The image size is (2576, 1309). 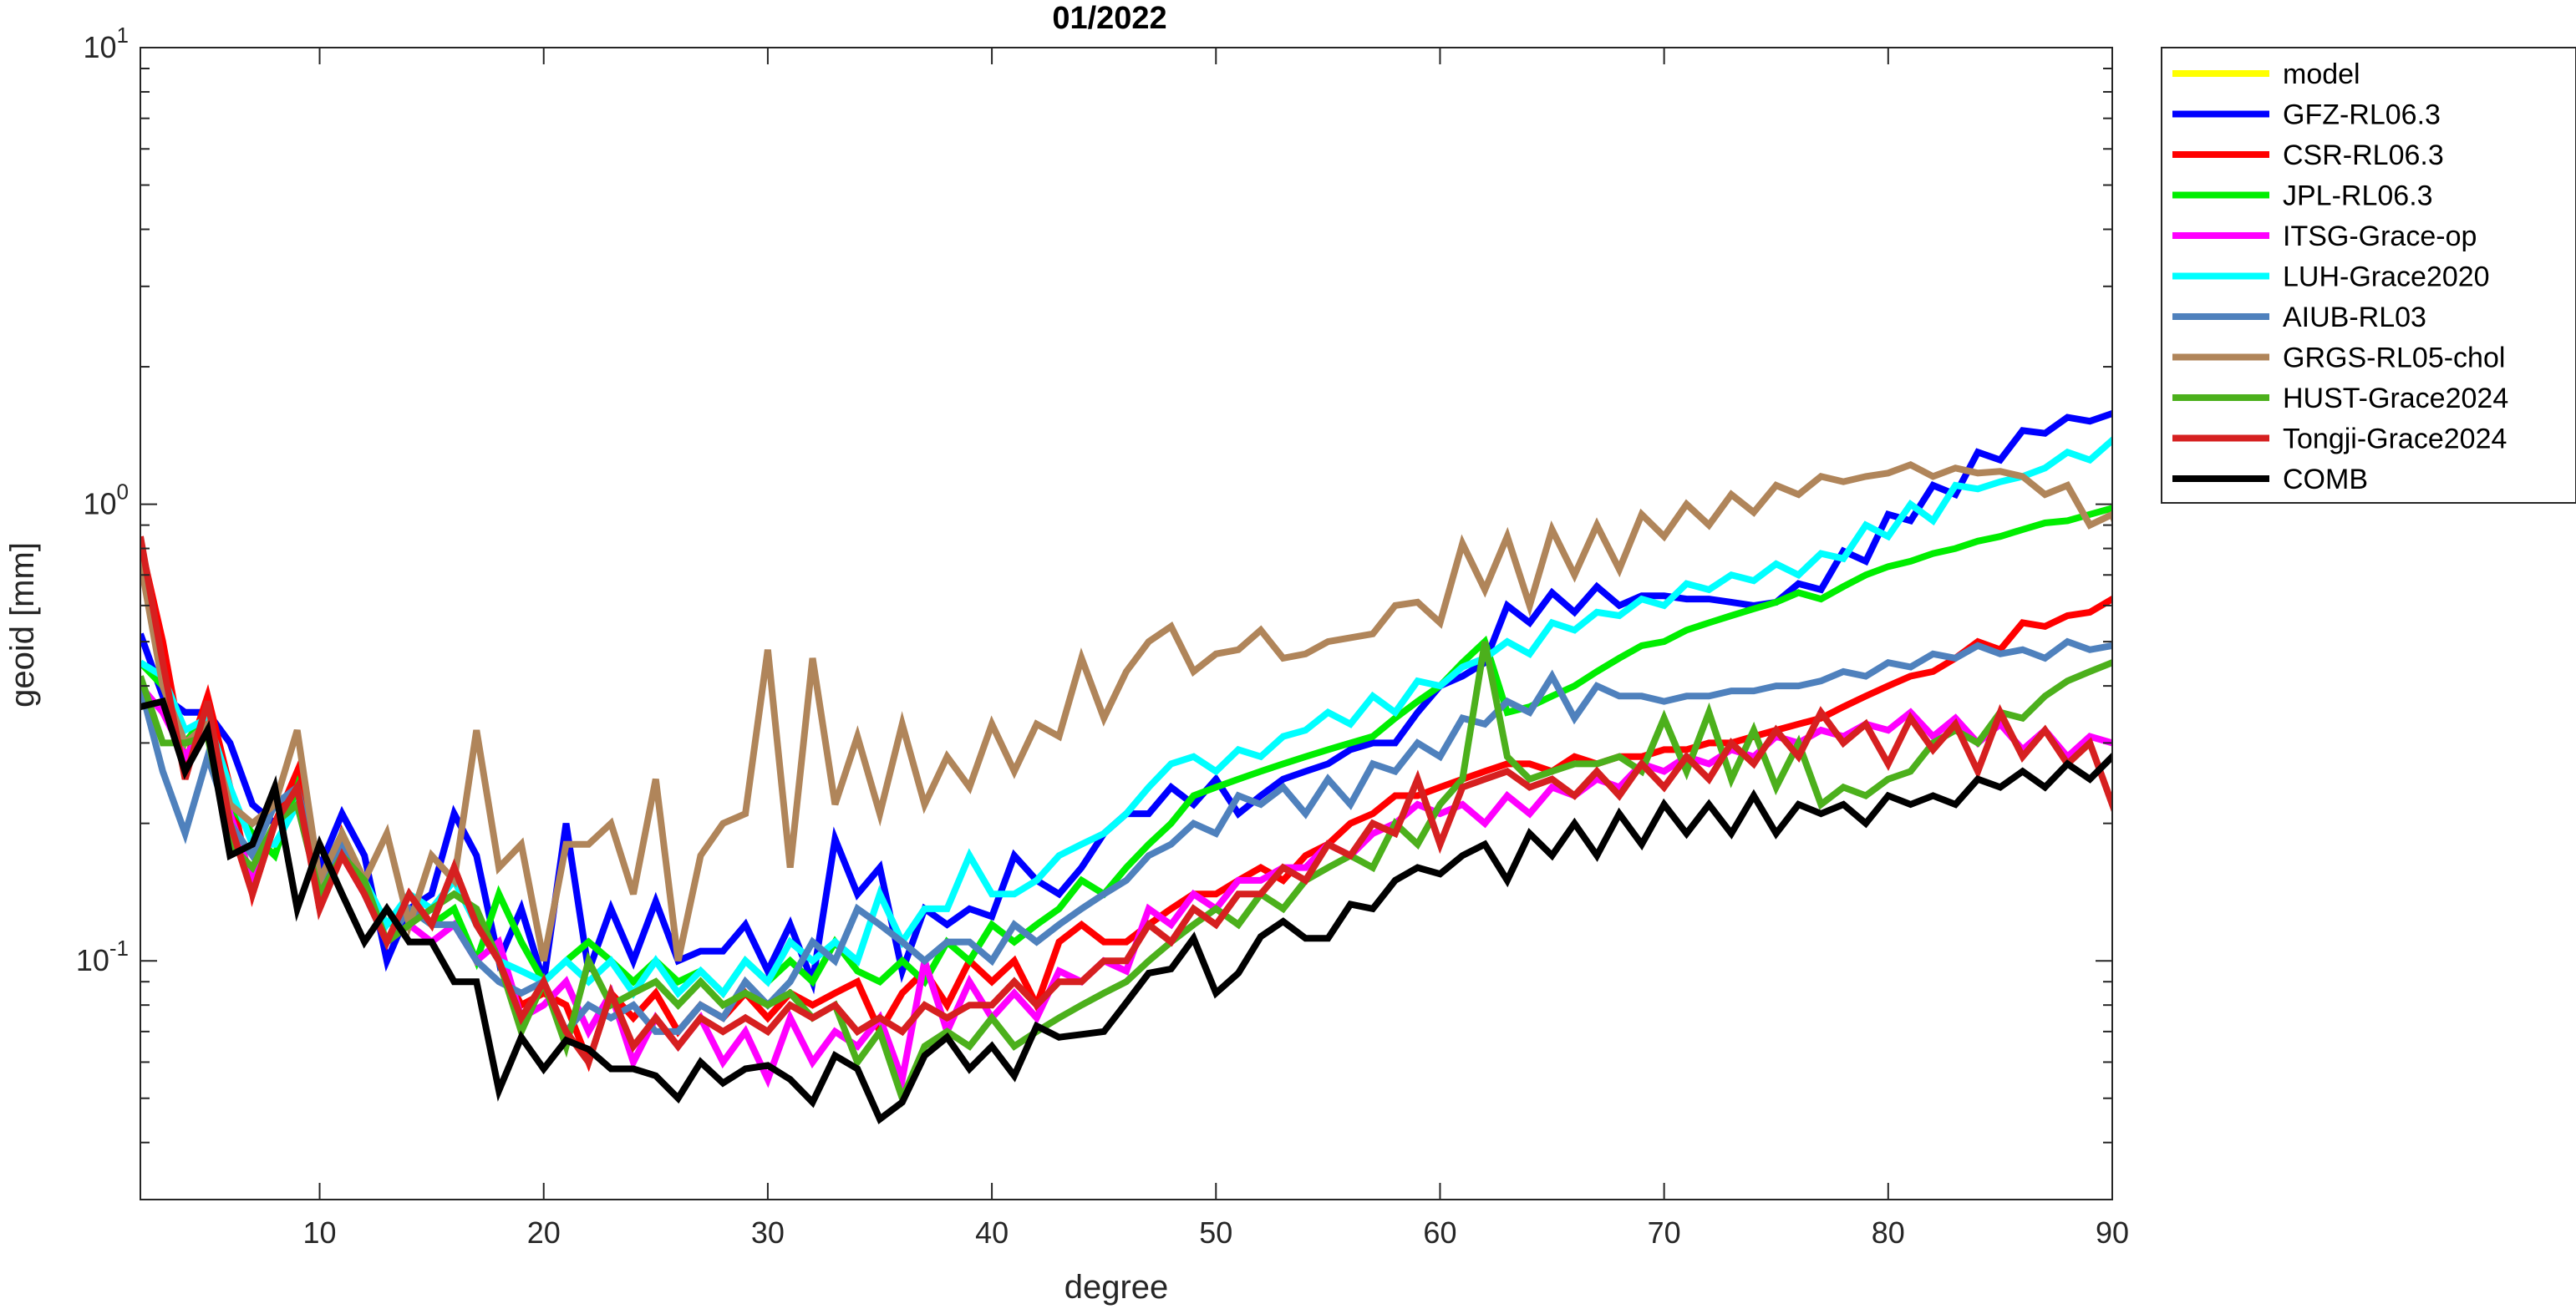 What do you see at coordinates (2358, 196) in the screenshot?
I see `legend-label-jpl-rl06-3: JPL-RL06.3` at bounding box center [2358, 196].